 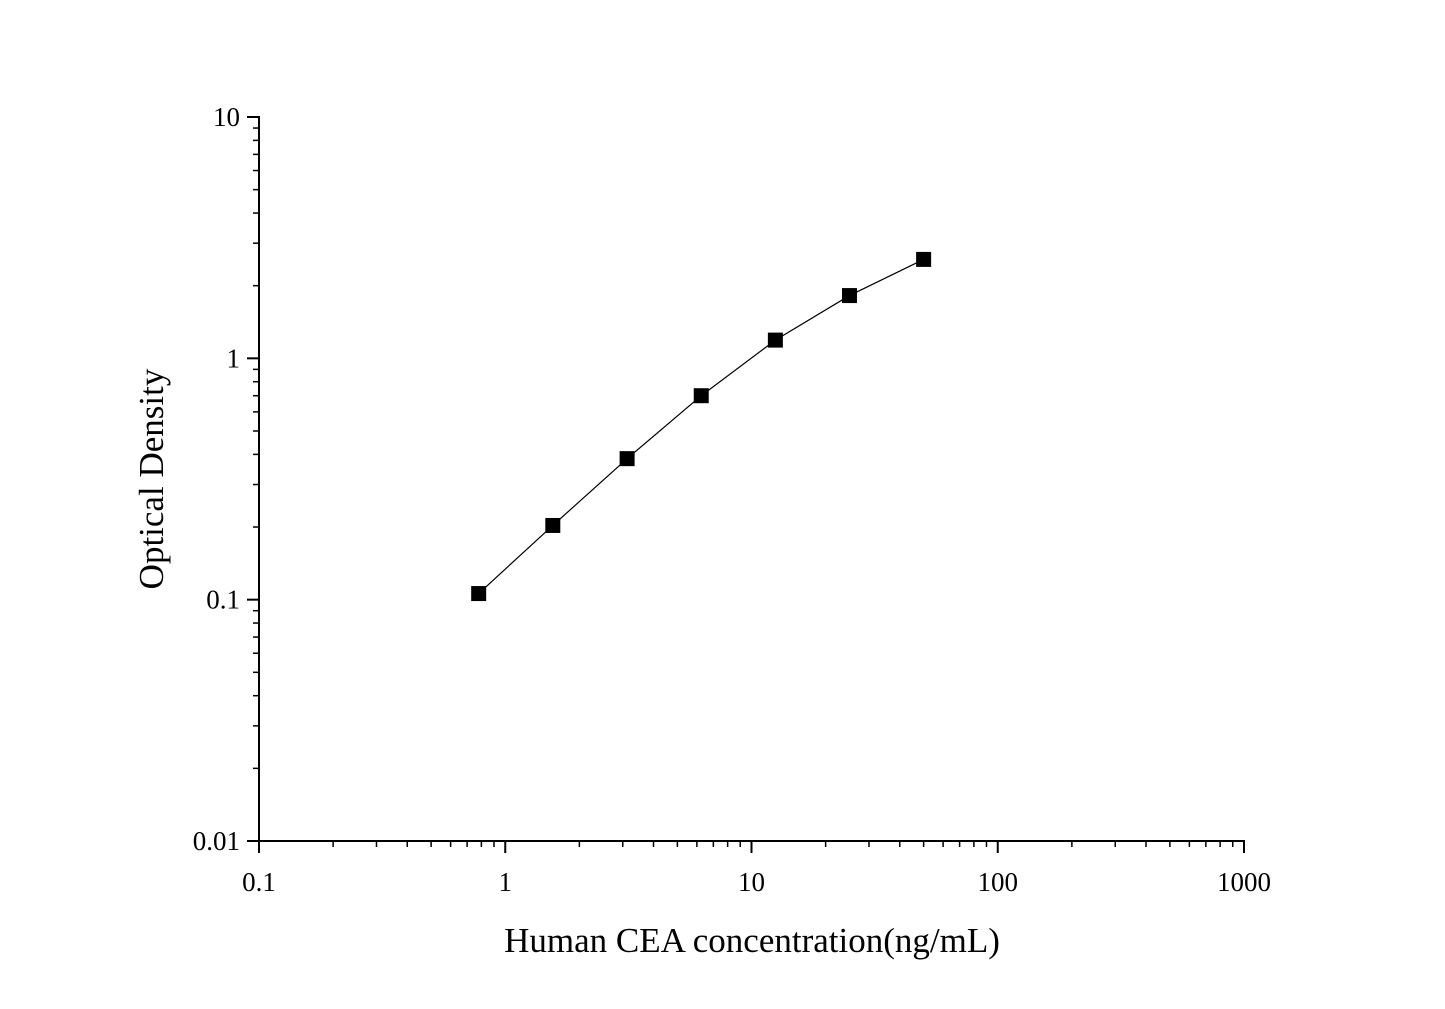 I want to click on data-marks, so click(x=701, y=426).